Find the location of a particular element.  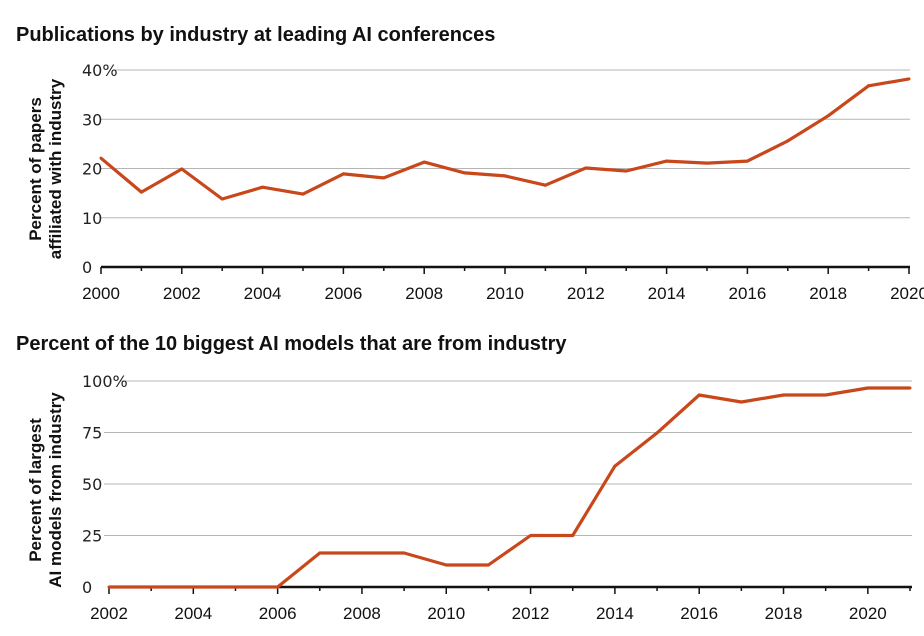

y-tick-label: 50 is located at coordinates (92, 484).